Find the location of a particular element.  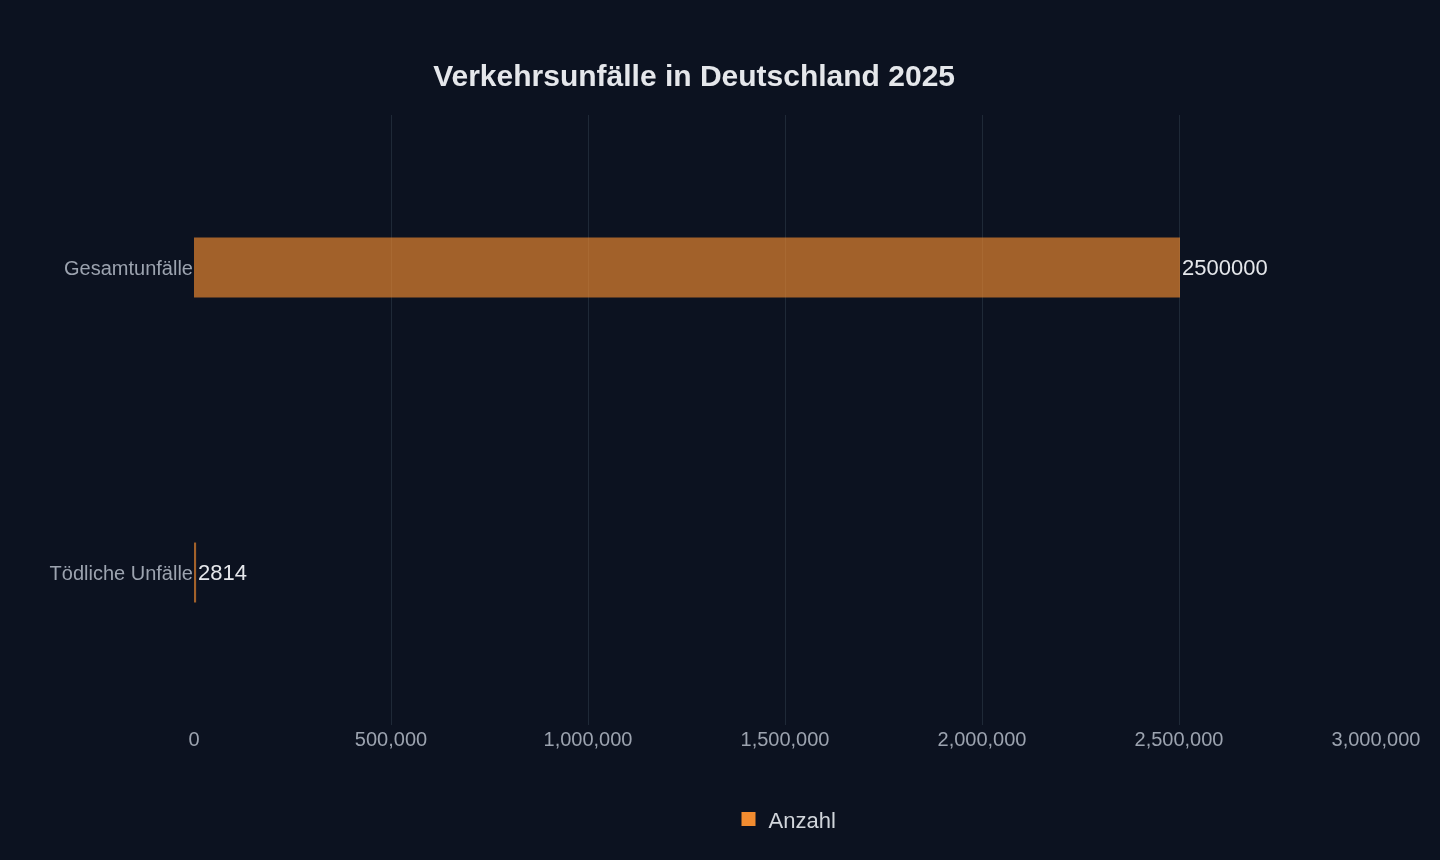

x-tick-label: 0 is located at coordinates (194, 739).